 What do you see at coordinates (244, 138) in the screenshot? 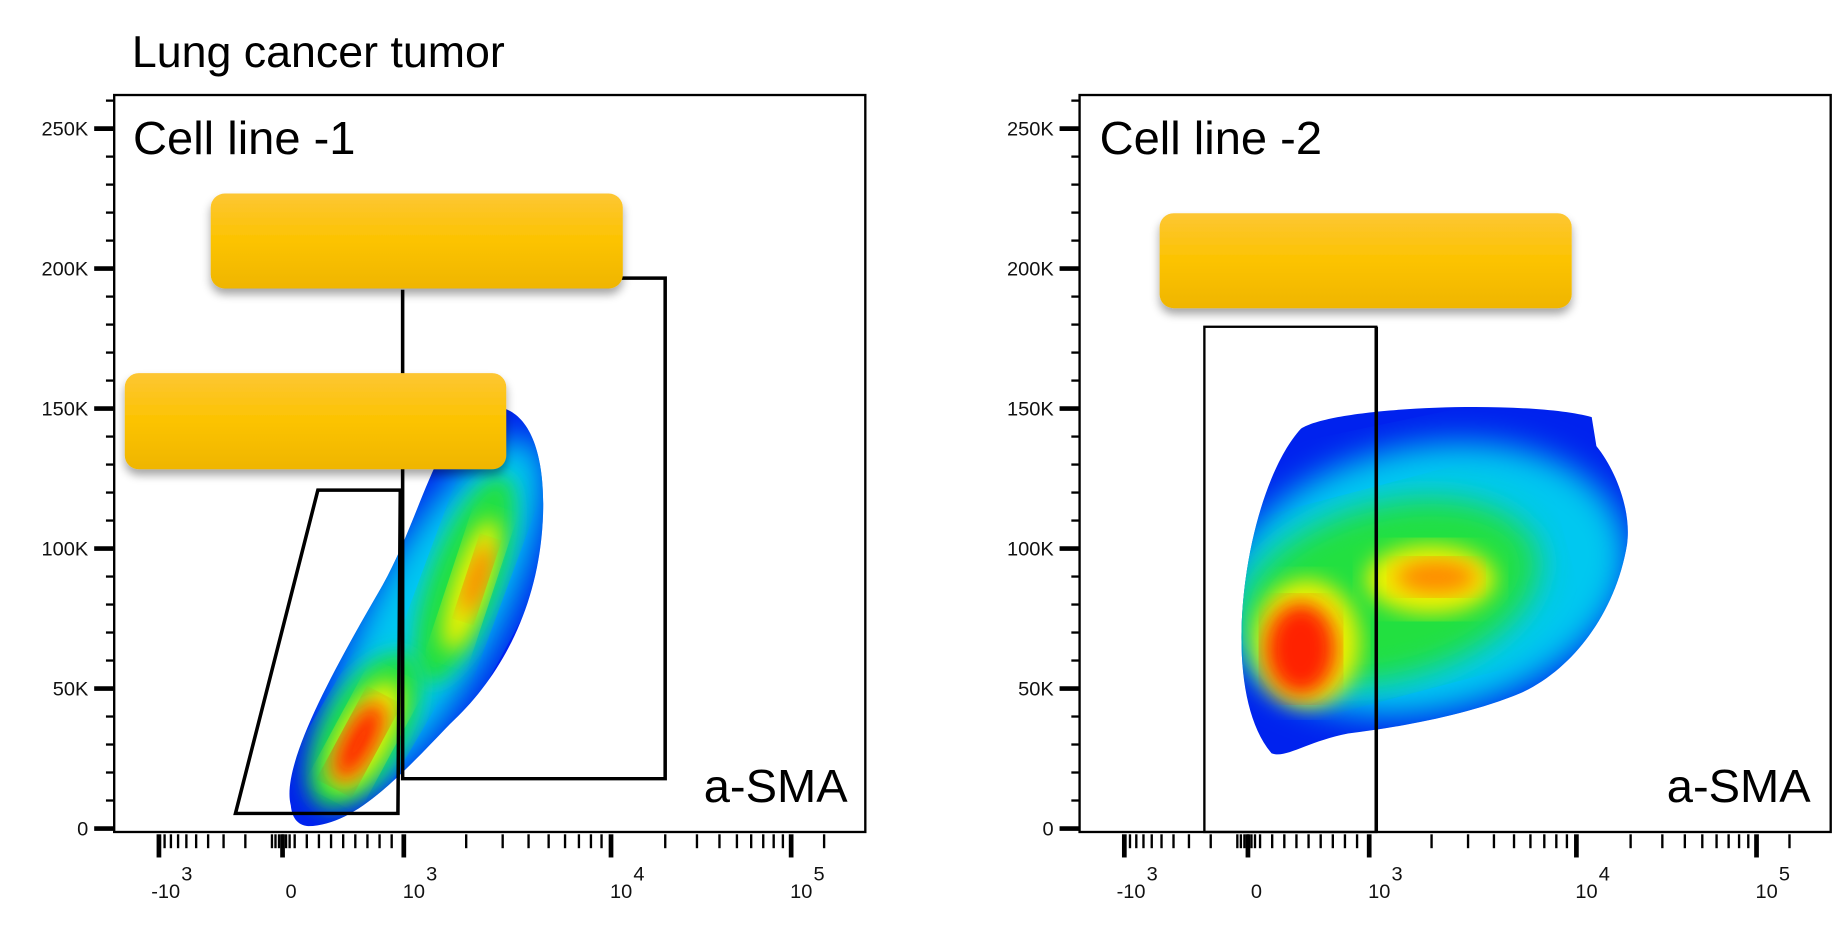
I see `panel-label: Cell line -1` at bounding box center [244, 138].